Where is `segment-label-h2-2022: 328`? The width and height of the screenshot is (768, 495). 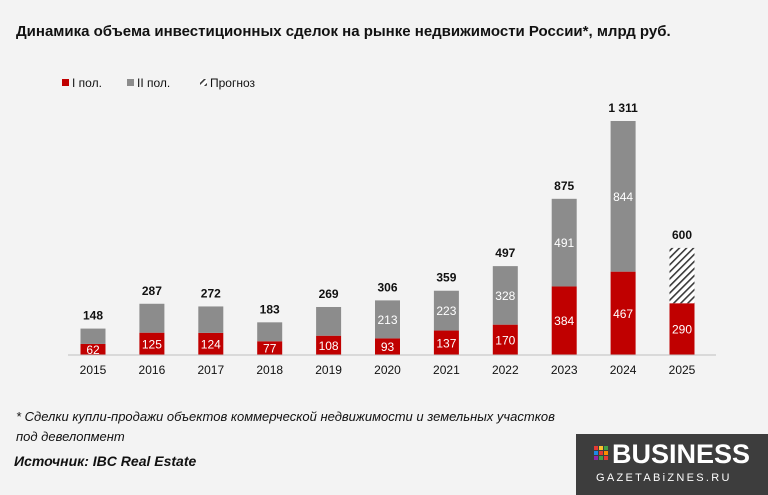
segment-label-h2-2022: 328 is located at coordinates (505, 296).